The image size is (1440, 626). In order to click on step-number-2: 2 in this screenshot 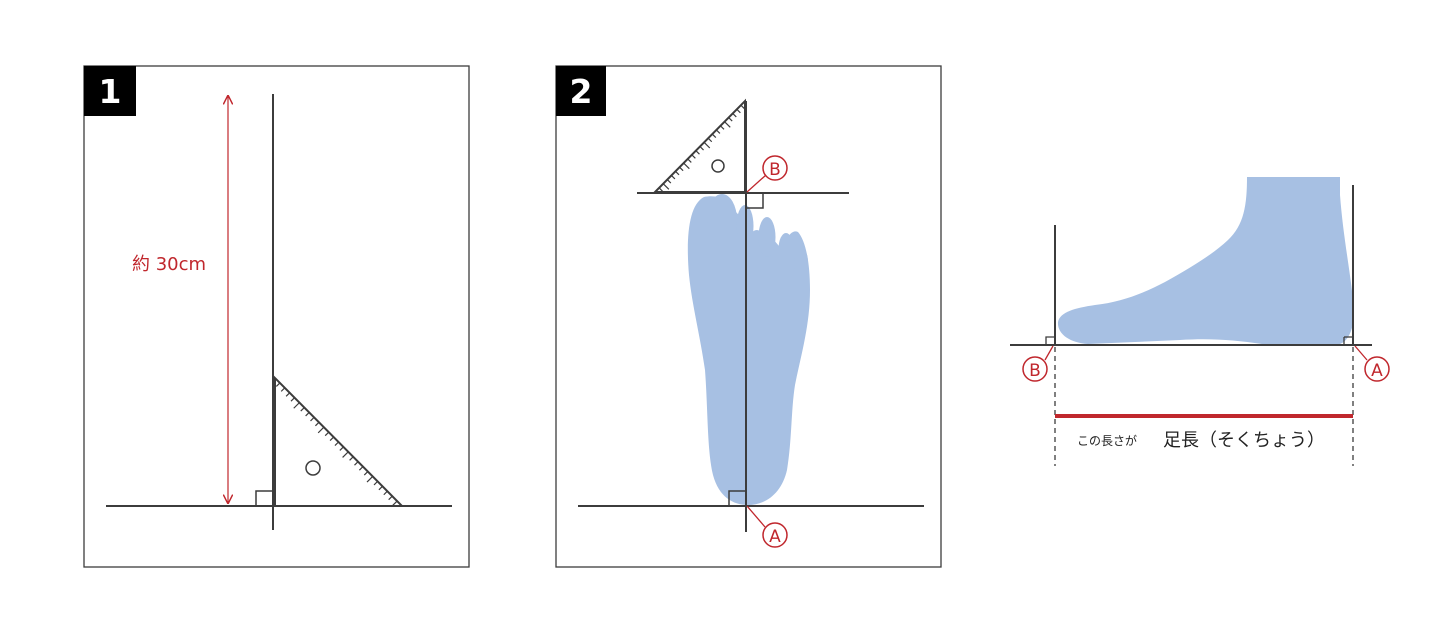, I will do `click(581, 91)`.